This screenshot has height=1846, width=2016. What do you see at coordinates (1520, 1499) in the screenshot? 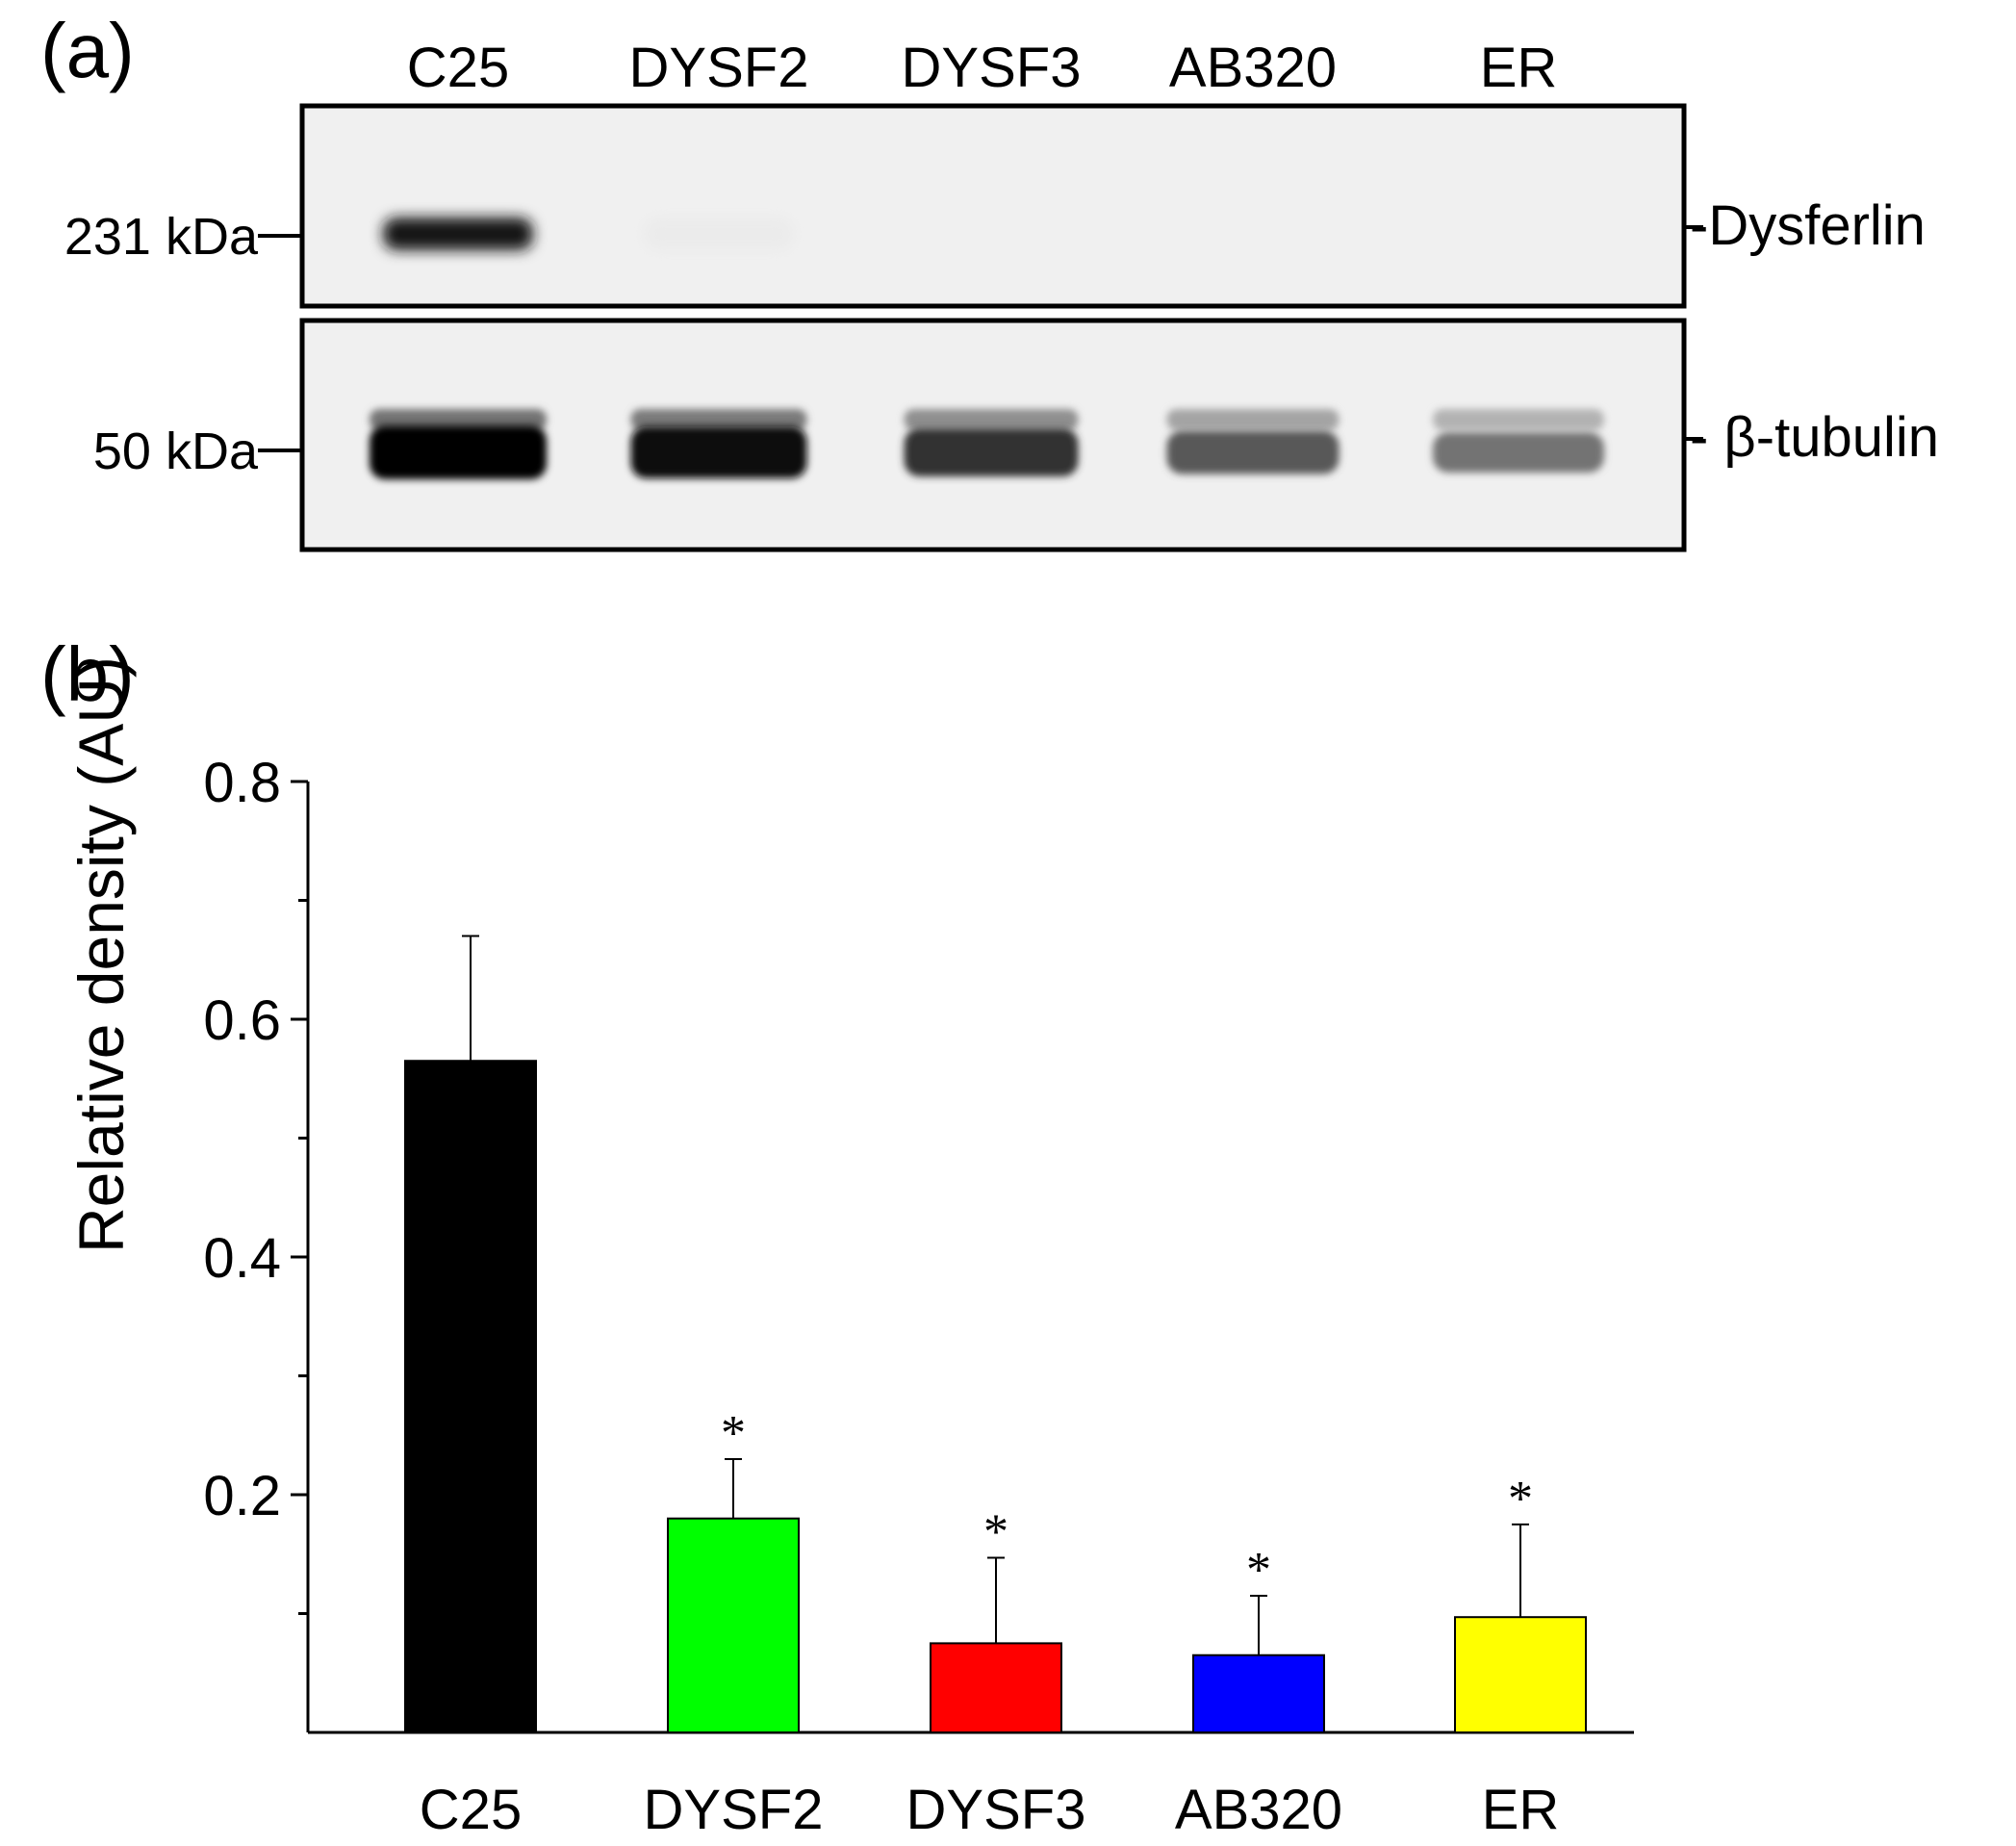
I see `significance-star-er: *` at bounding box center [1520, 1499].